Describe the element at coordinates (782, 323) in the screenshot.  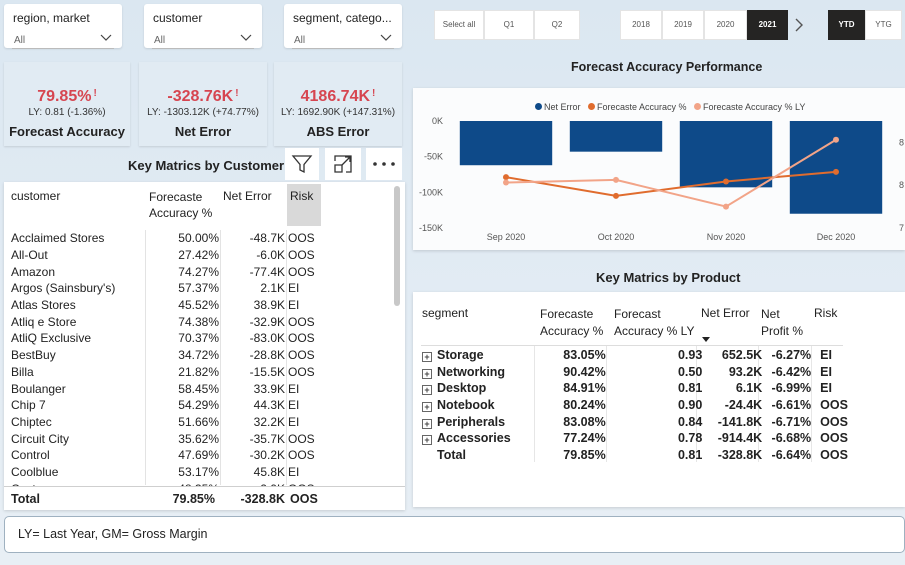
I see `header-net-profit: Net Profit %` at that location.